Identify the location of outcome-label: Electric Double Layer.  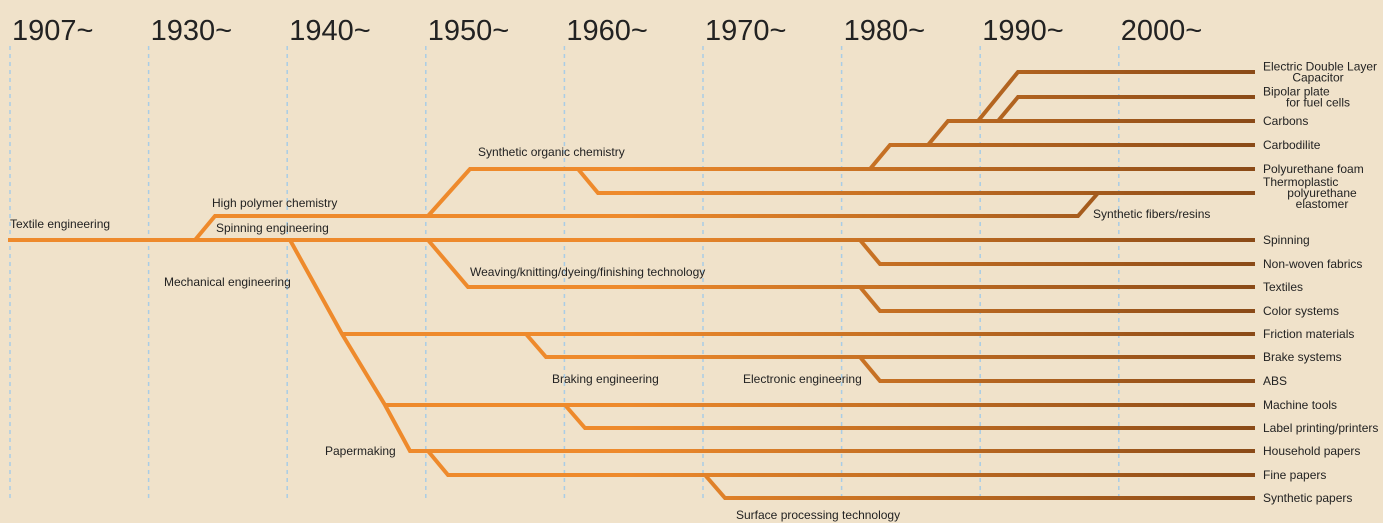
(1320, 67).